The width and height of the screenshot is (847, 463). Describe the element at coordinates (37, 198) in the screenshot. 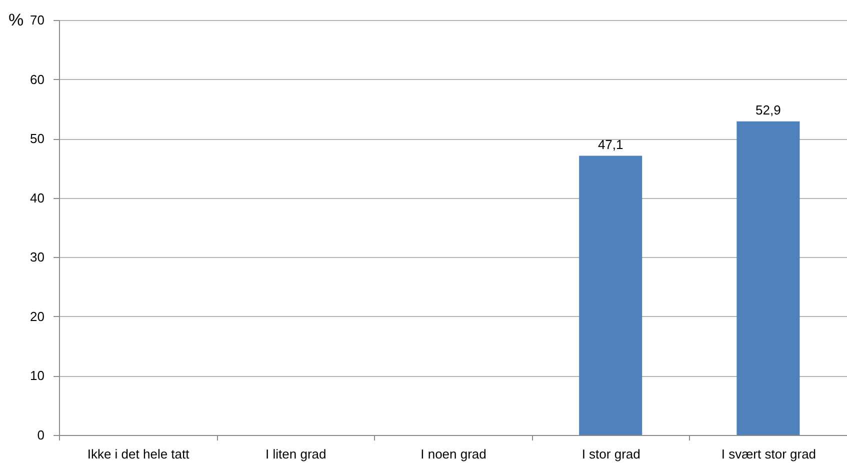

I see `y-tick-label: 40` at that location.